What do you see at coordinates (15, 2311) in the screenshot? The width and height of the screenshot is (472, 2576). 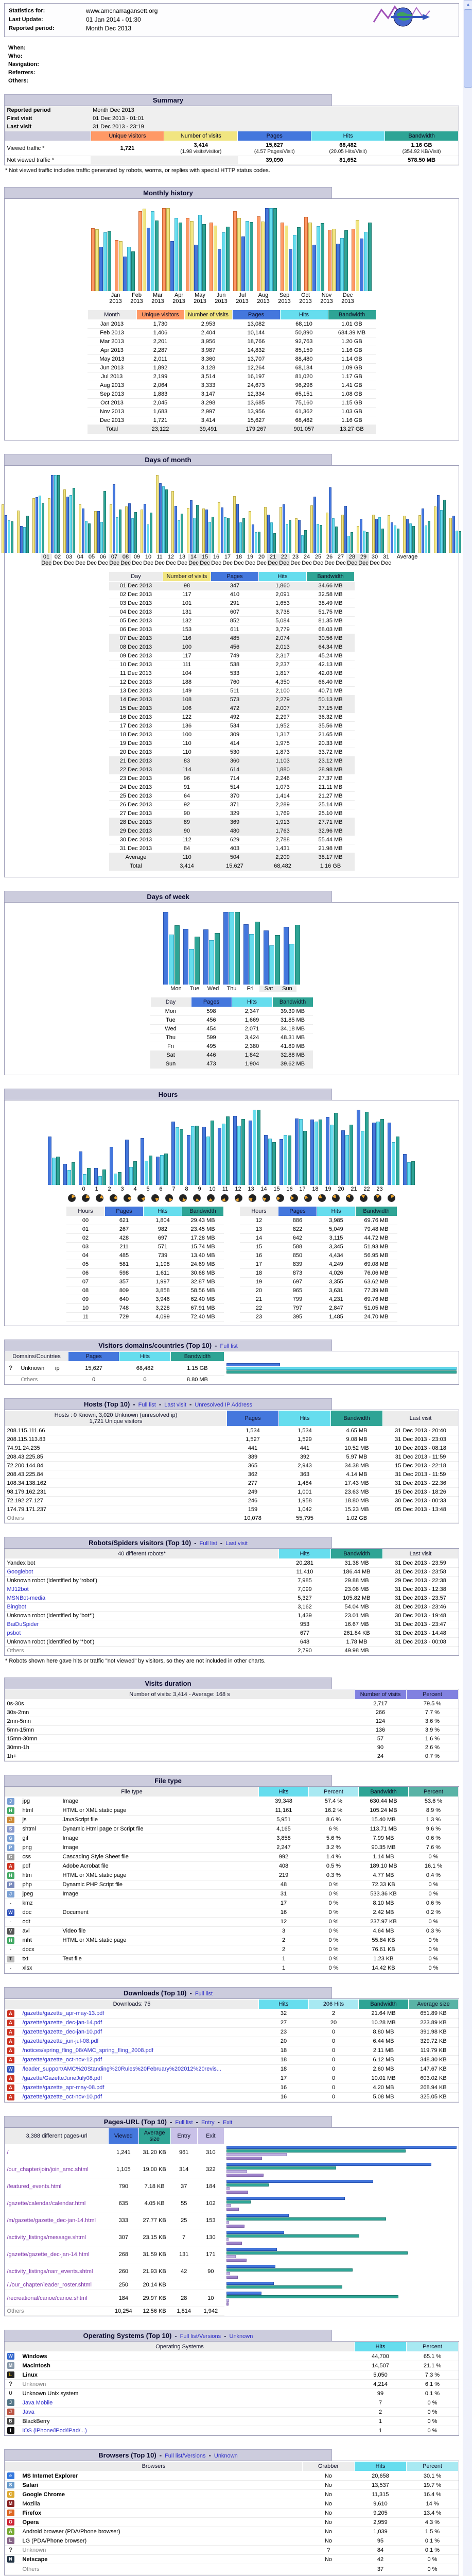 I see `page-url-link: Others` at bounding box center [15, 2311].